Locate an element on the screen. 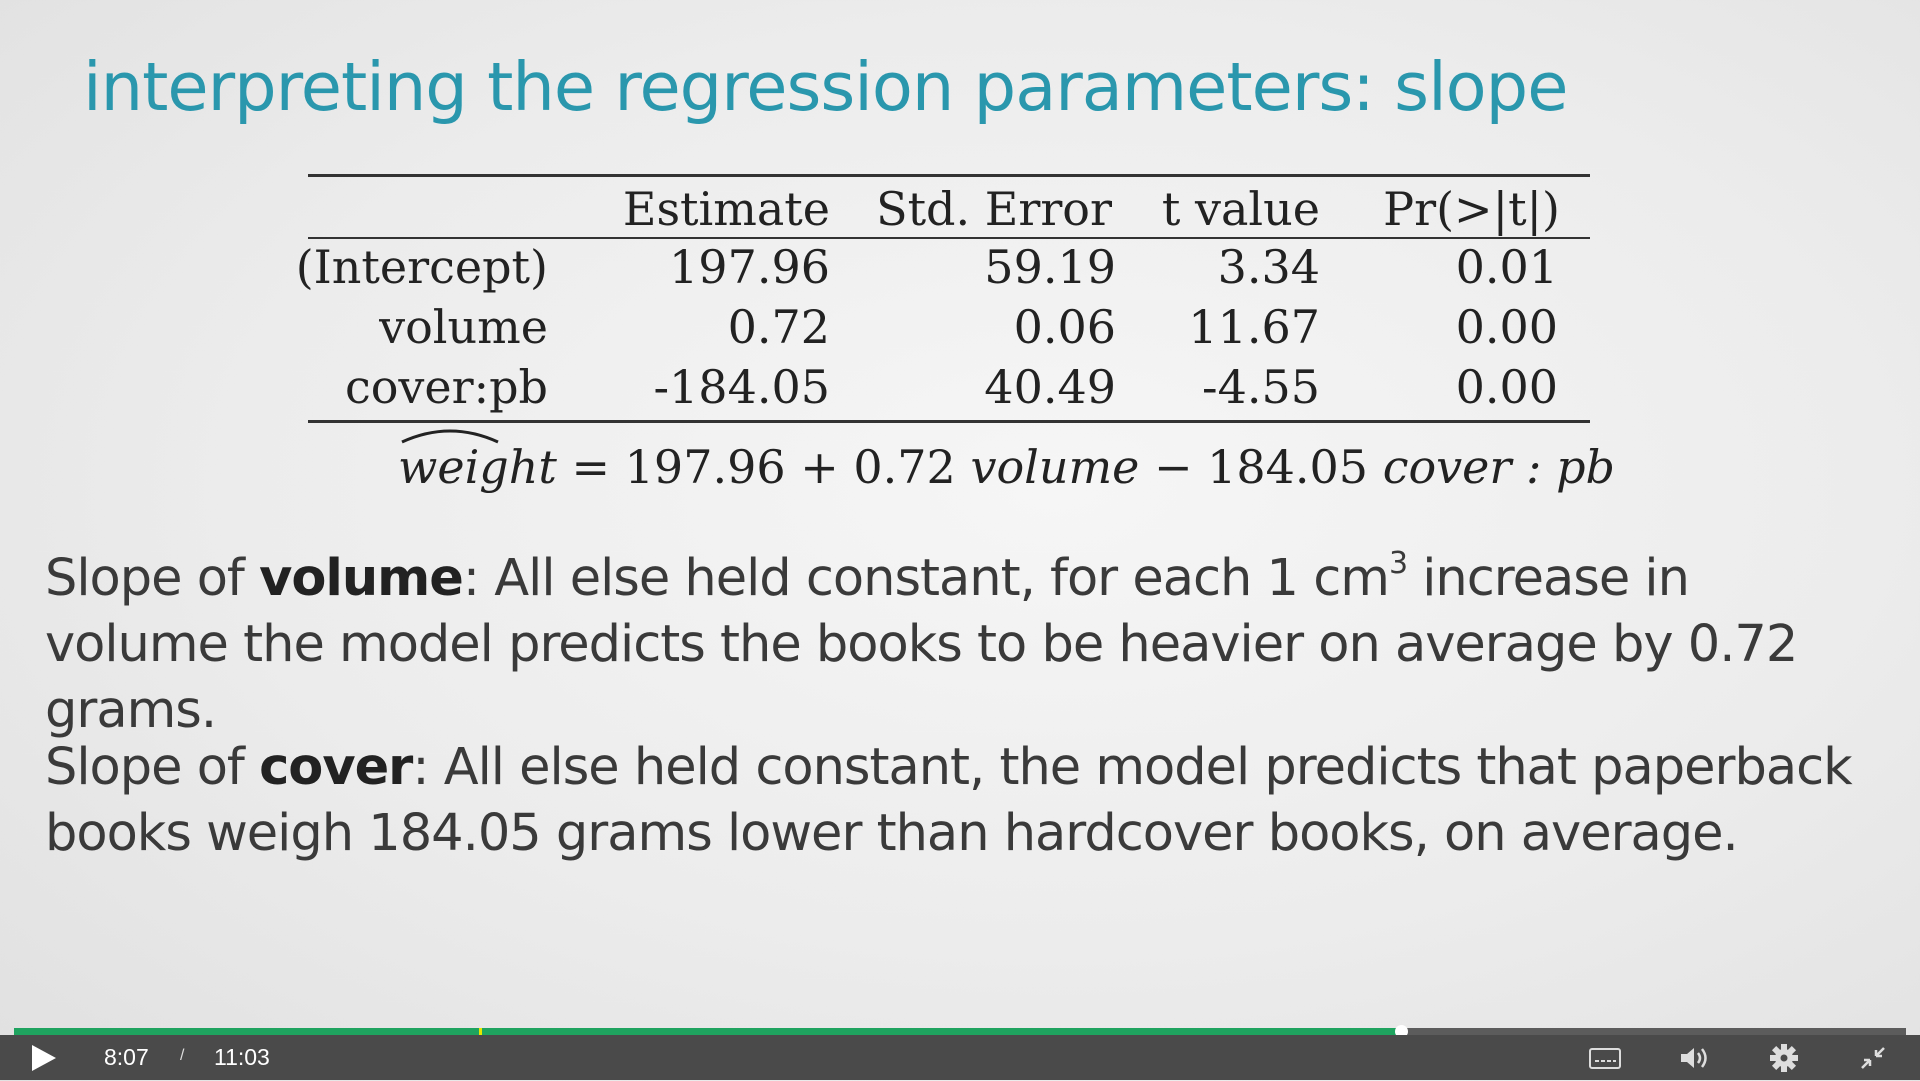 This screenshot has width=1920, height=1081. settings-gear-icon is located at coordinates (1784, 1058).